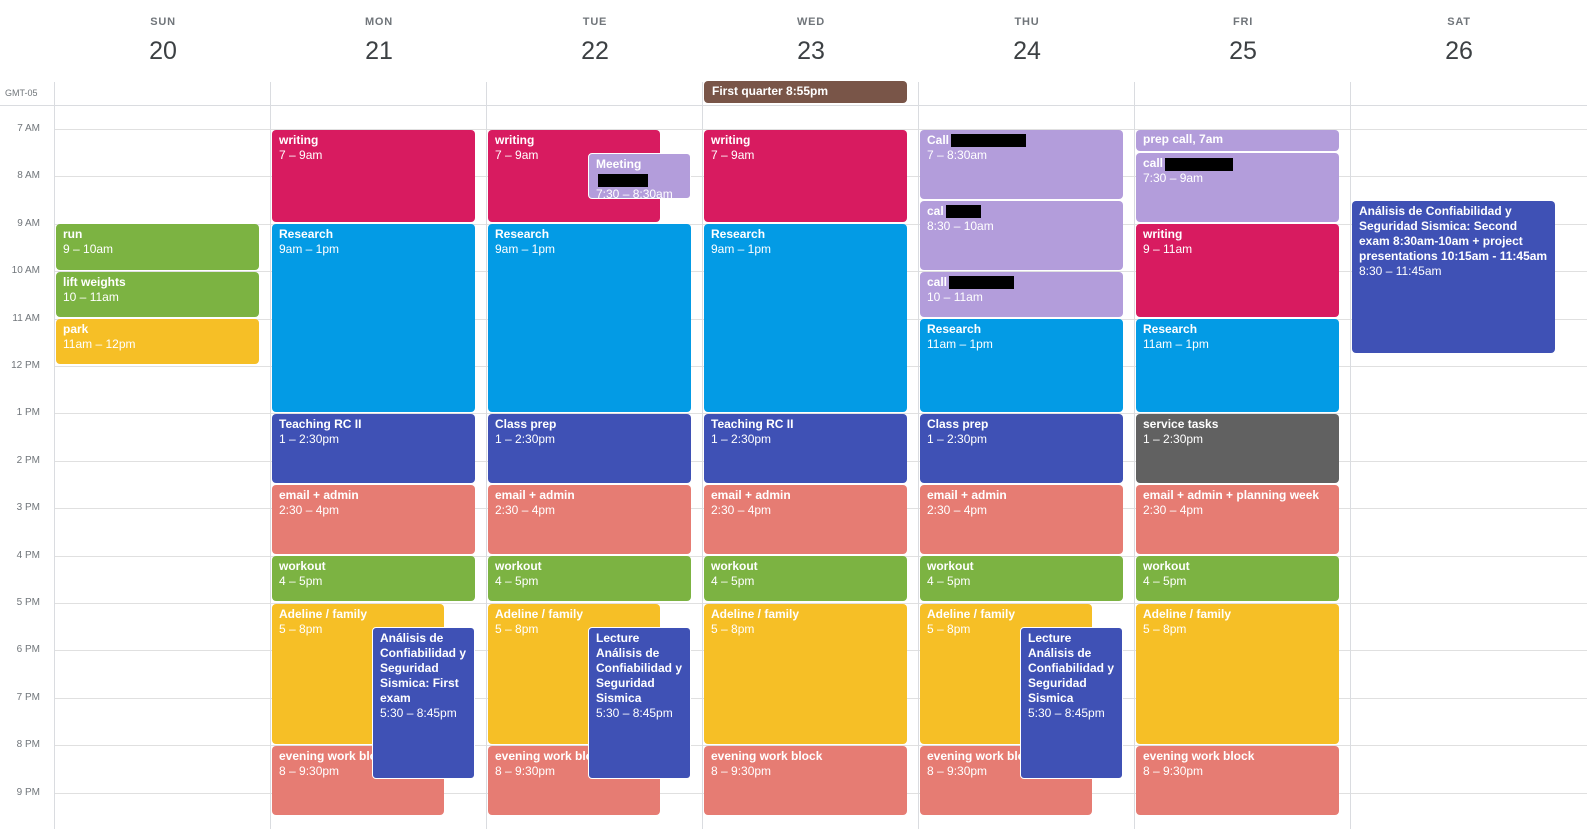 This screenshot has height=829, width=1587. Describe the element at coordinates (1400, 270) in the screenshot. I see `event-time: 8:30 – 11:45am` at that location.